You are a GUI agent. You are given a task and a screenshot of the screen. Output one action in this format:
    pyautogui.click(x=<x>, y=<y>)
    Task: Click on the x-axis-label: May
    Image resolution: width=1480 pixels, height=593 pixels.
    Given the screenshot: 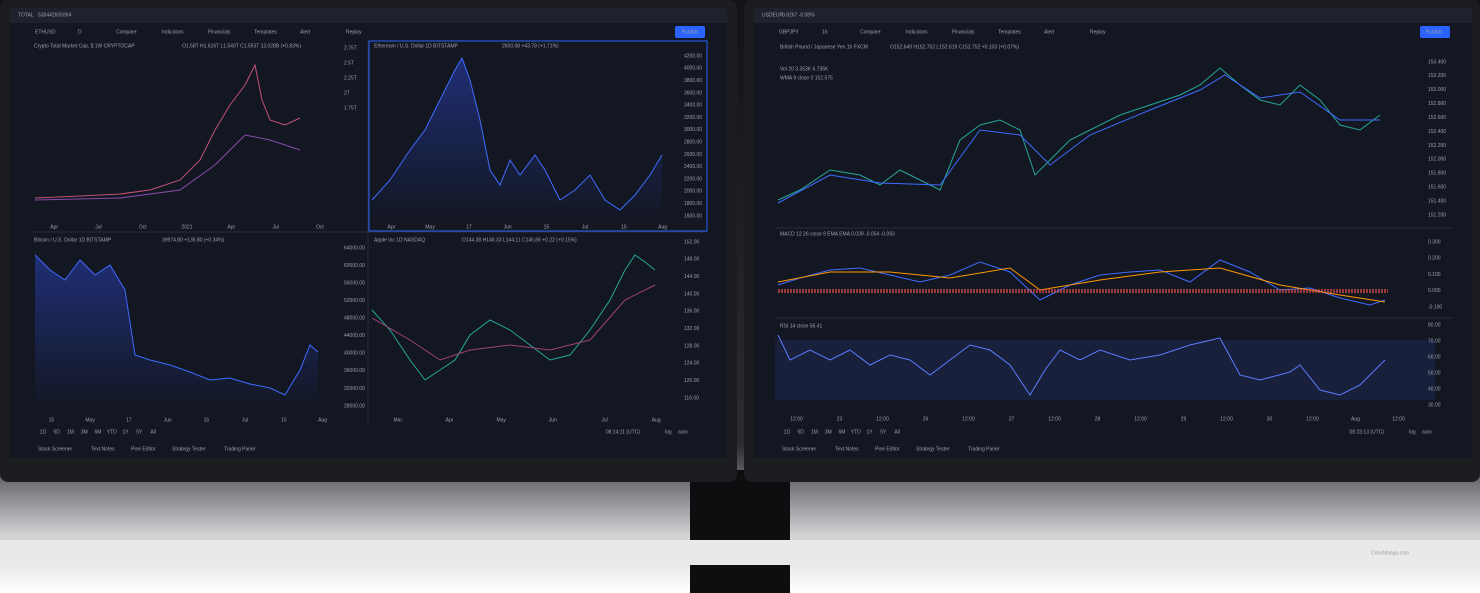 What is the action you would take?
    pyautogui.click(x=501, y=420)
    